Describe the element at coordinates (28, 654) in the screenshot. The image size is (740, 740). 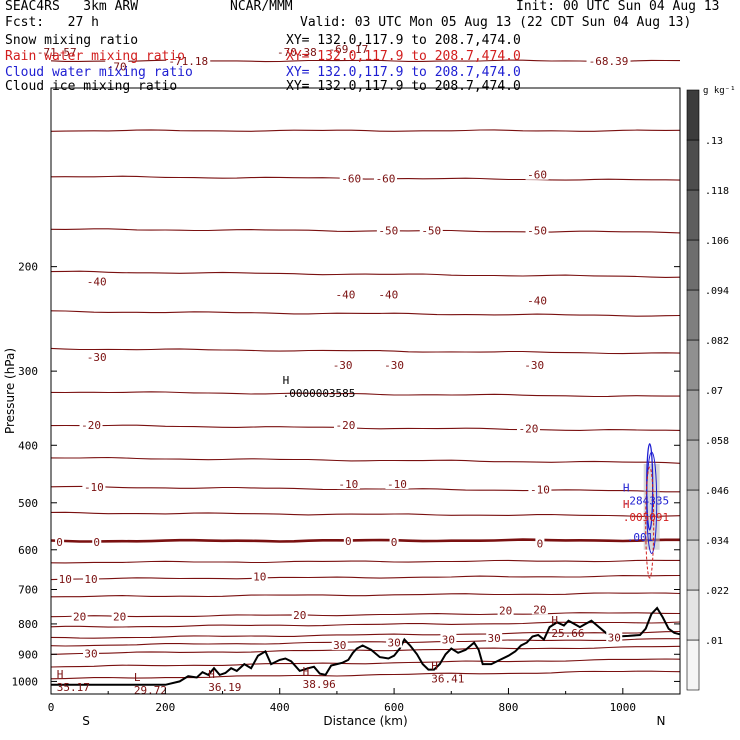
I see `y-tick-label: 900` at that location.